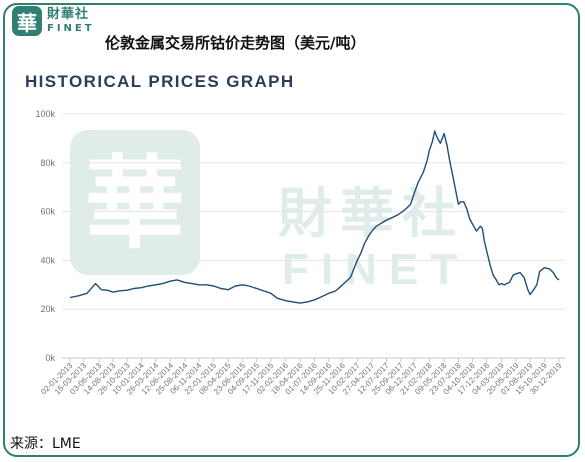 The image size is (585, 462). I want to click on brand-words: 財華社 FINET, so click(71, 21).